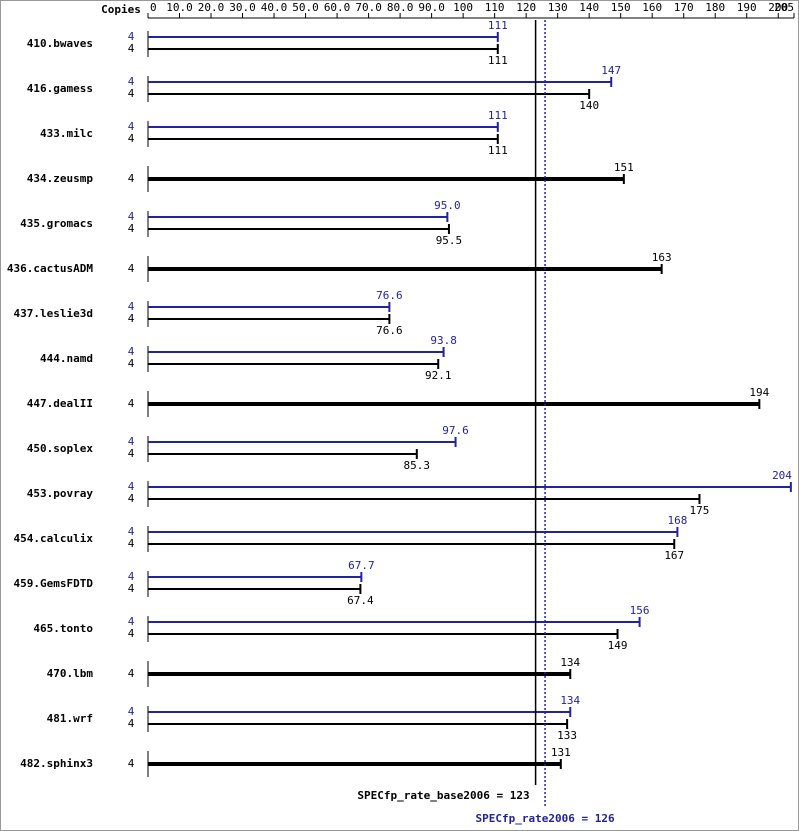  What do you see at coordinates (179, 7) in the screenshot?
I see `x-tick-label: 10.0` at bounding box center [179, 7].